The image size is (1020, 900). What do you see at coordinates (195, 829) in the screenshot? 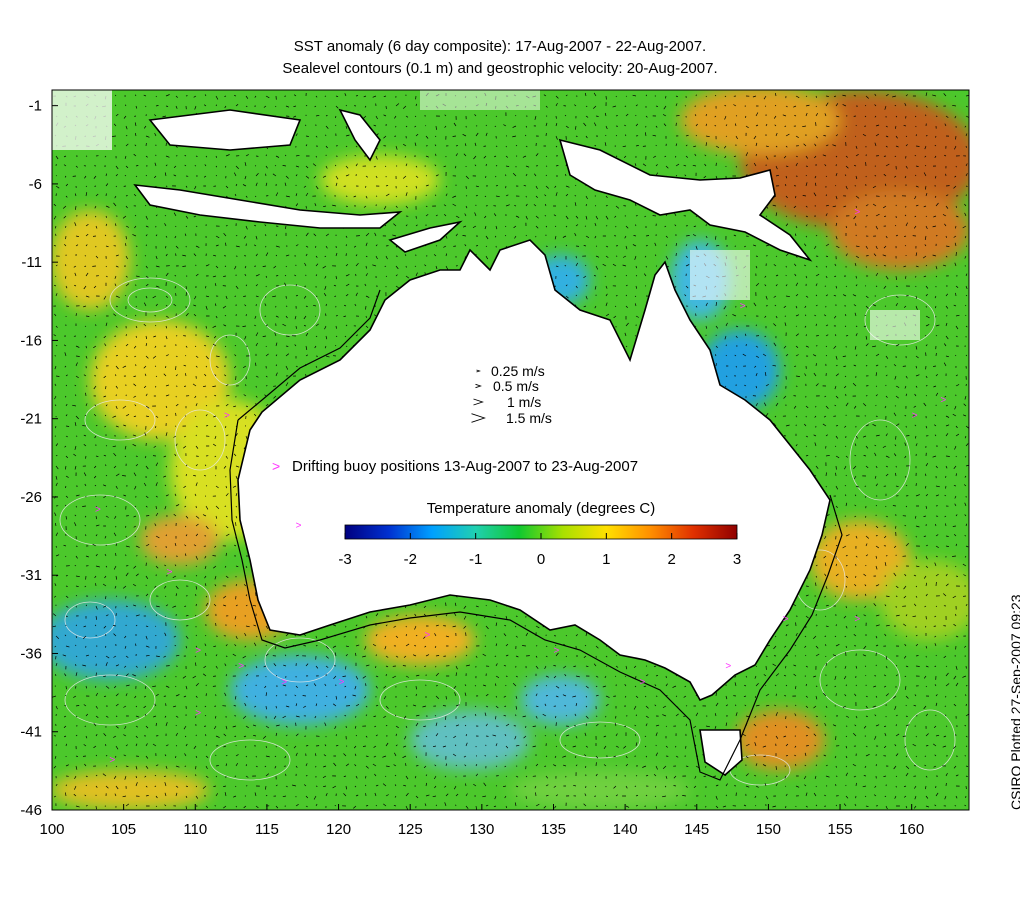
I see `x-tick-label: 110` at bounding box center [195, 829].